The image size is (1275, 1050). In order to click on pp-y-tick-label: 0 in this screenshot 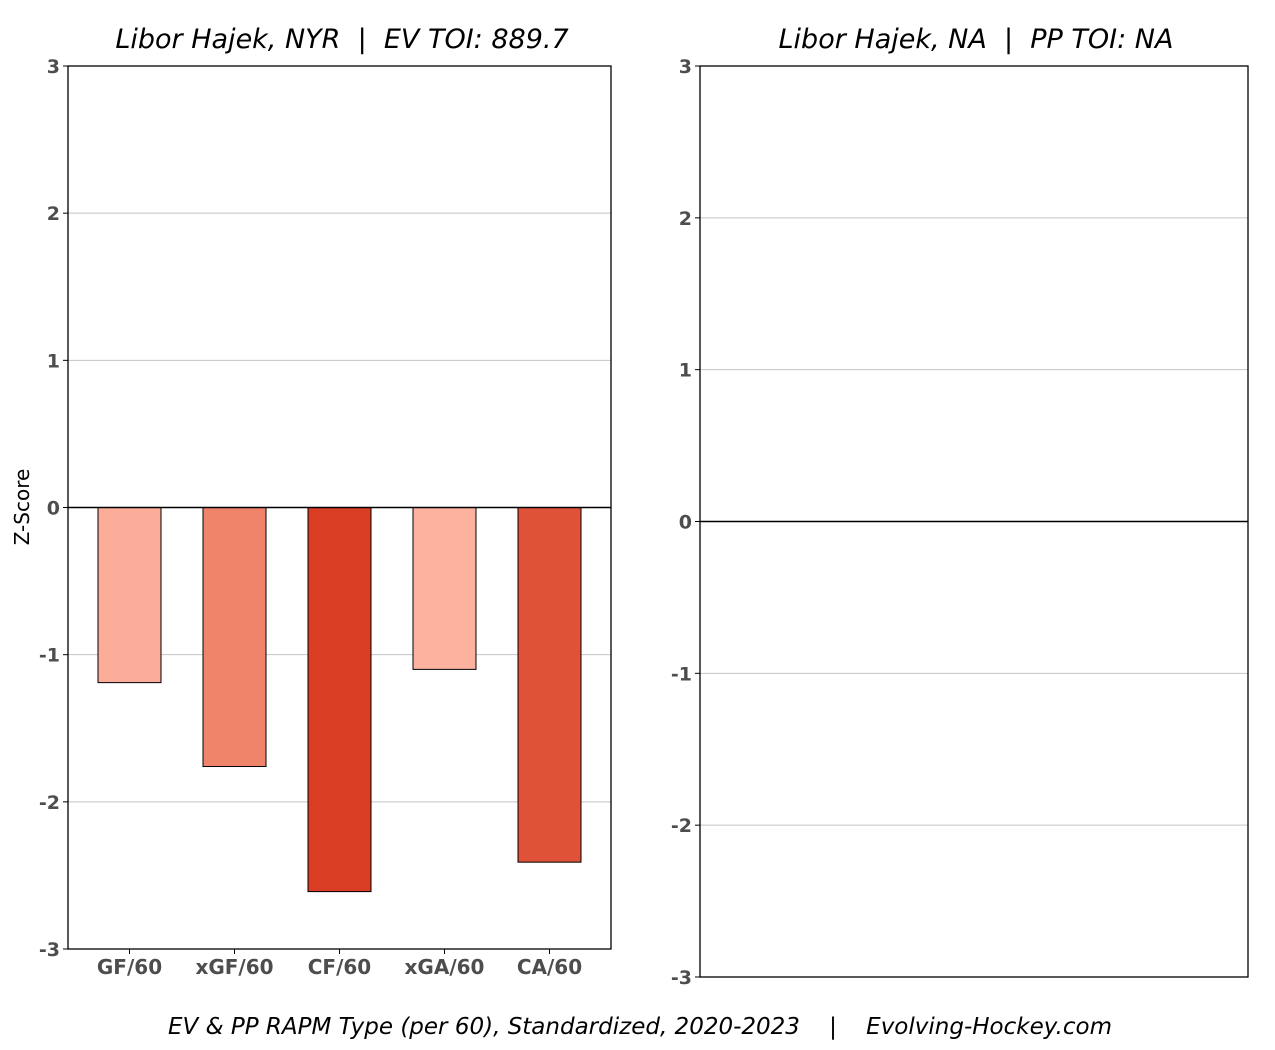, I will do `click(685, 523)`.